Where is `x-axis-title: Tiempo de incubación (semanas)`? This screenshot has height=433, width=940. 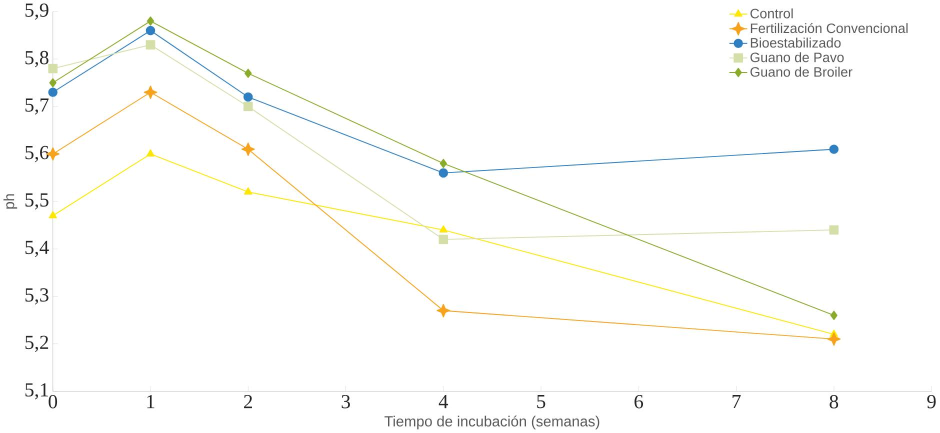
x-axis-title: Tiempo de incubación (semanas) is located at coordinates (492, 423).